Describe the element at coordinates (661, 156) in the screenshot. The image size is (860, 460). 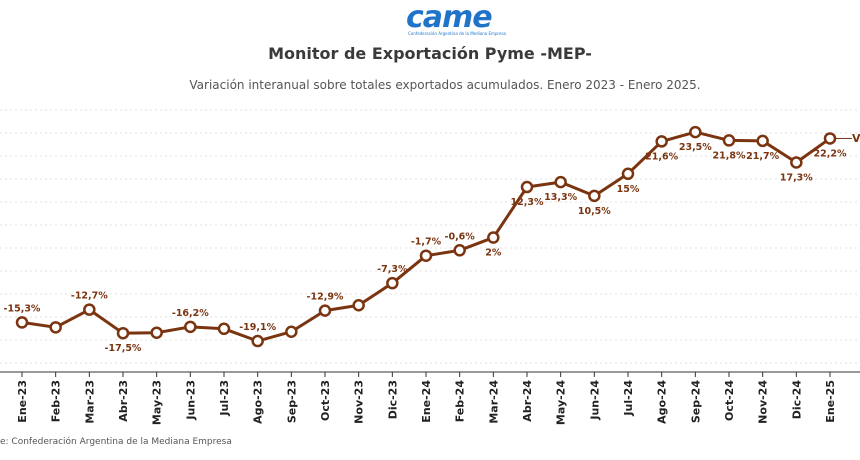
I see `data-label: 21,6%` at that location.